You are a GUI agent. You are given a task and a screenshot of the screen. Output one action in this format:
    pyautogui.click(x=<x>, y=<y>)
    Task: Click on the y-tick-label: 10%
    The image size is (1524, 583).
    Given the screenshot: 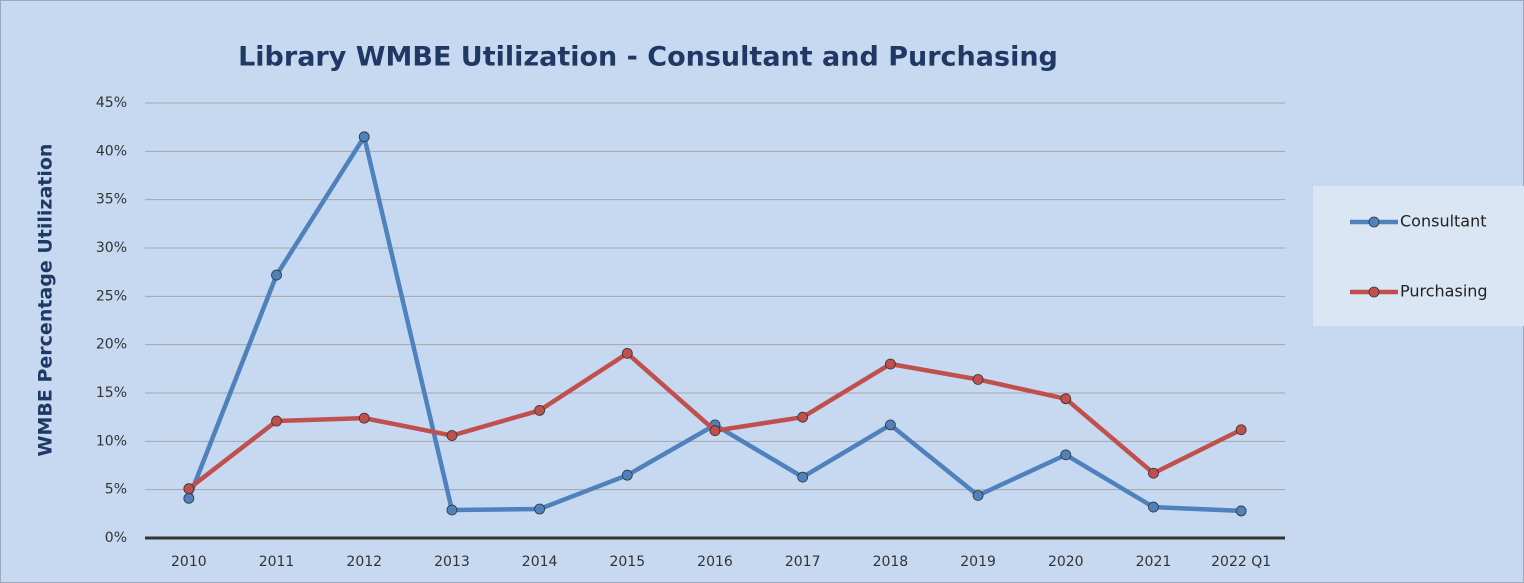 What is the action you would take?
    pyautogui.click(x=111, y=441)
    